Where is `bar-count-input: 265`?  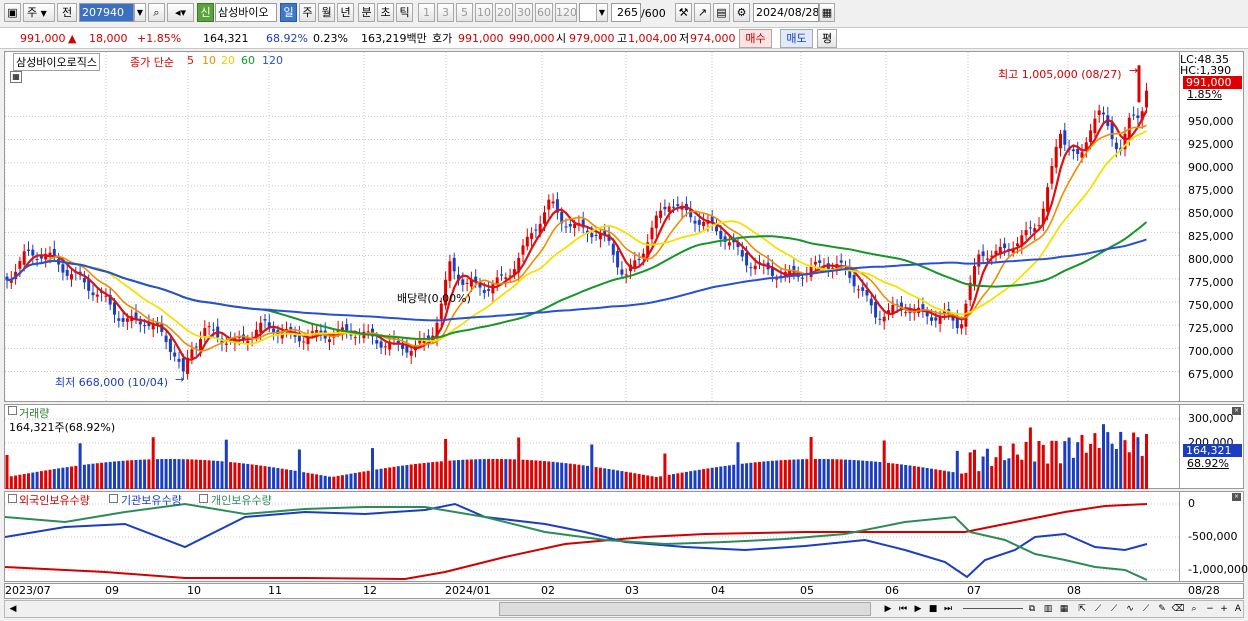
bar-count-input: 265 is located at coordinates (626, 12).